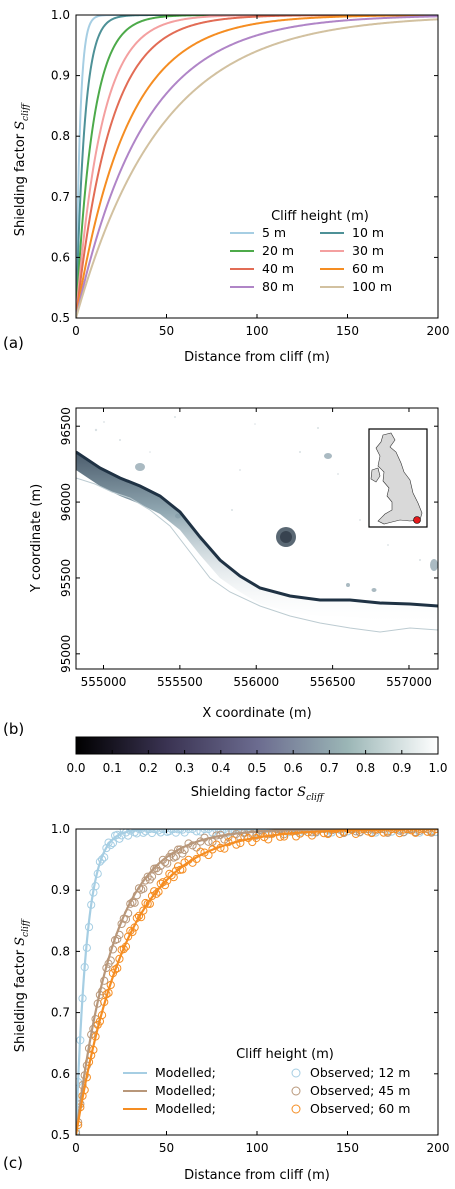 Image resolution: width=455 pixels, height=1189 pixels. What do you see at coordinates (368, 268) in the screenshot?
I see `legend-label: 60 m` at bounding box center [368, 268].